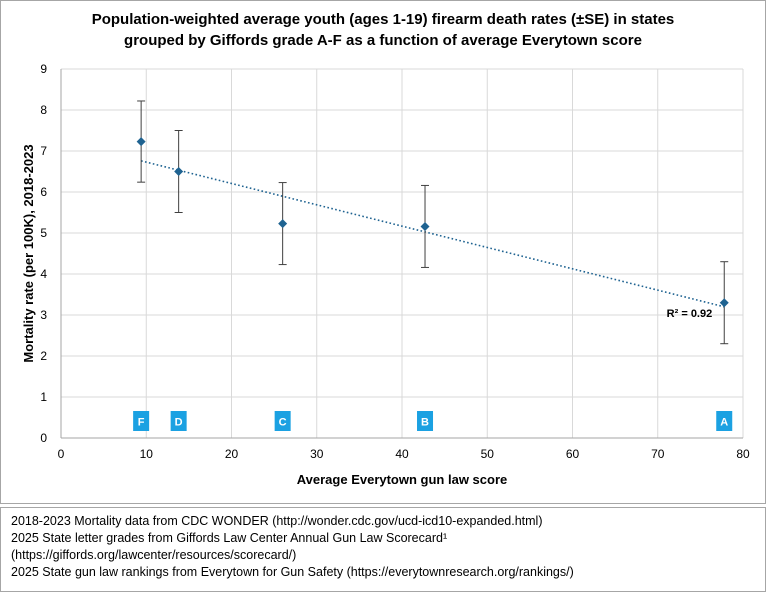 The height and width of the screenshot is (592, 766). I want to click on x-tick-label: 50, so click(488, 454).